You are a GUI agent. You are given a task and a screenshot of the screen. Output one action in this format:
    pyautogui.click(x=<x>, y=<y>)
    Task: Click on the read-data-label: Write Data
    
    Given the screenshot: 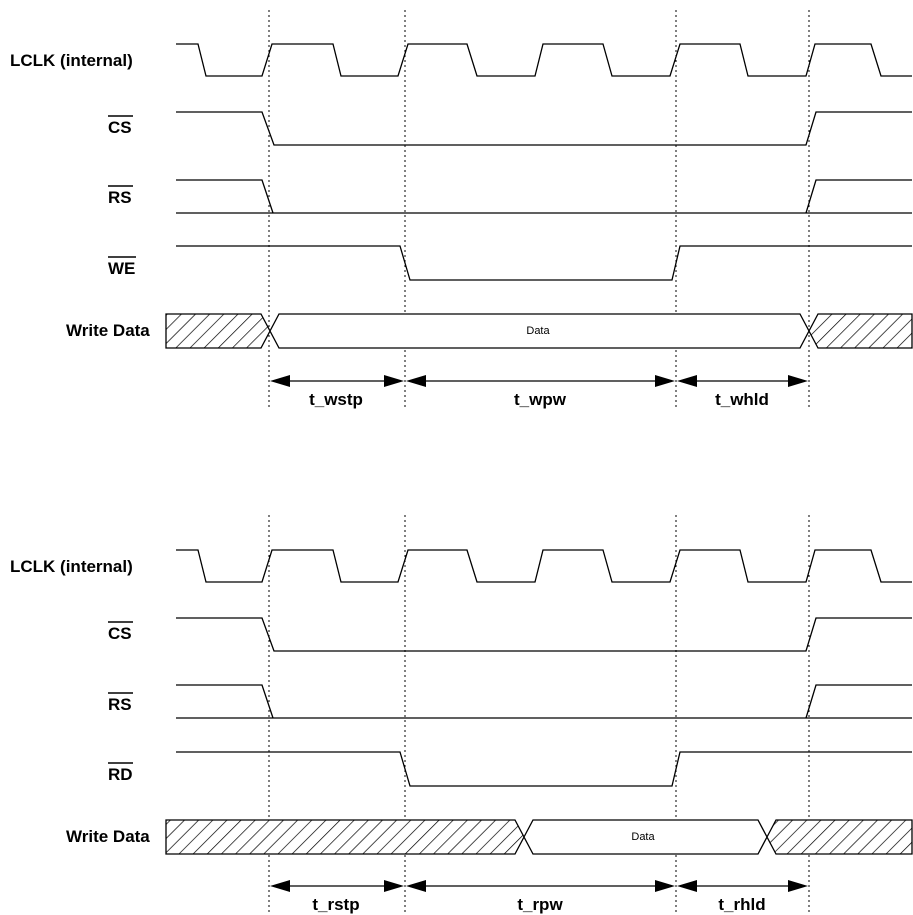 What is the action you would take?
    pyautogui.click(x=108, y=836)
    